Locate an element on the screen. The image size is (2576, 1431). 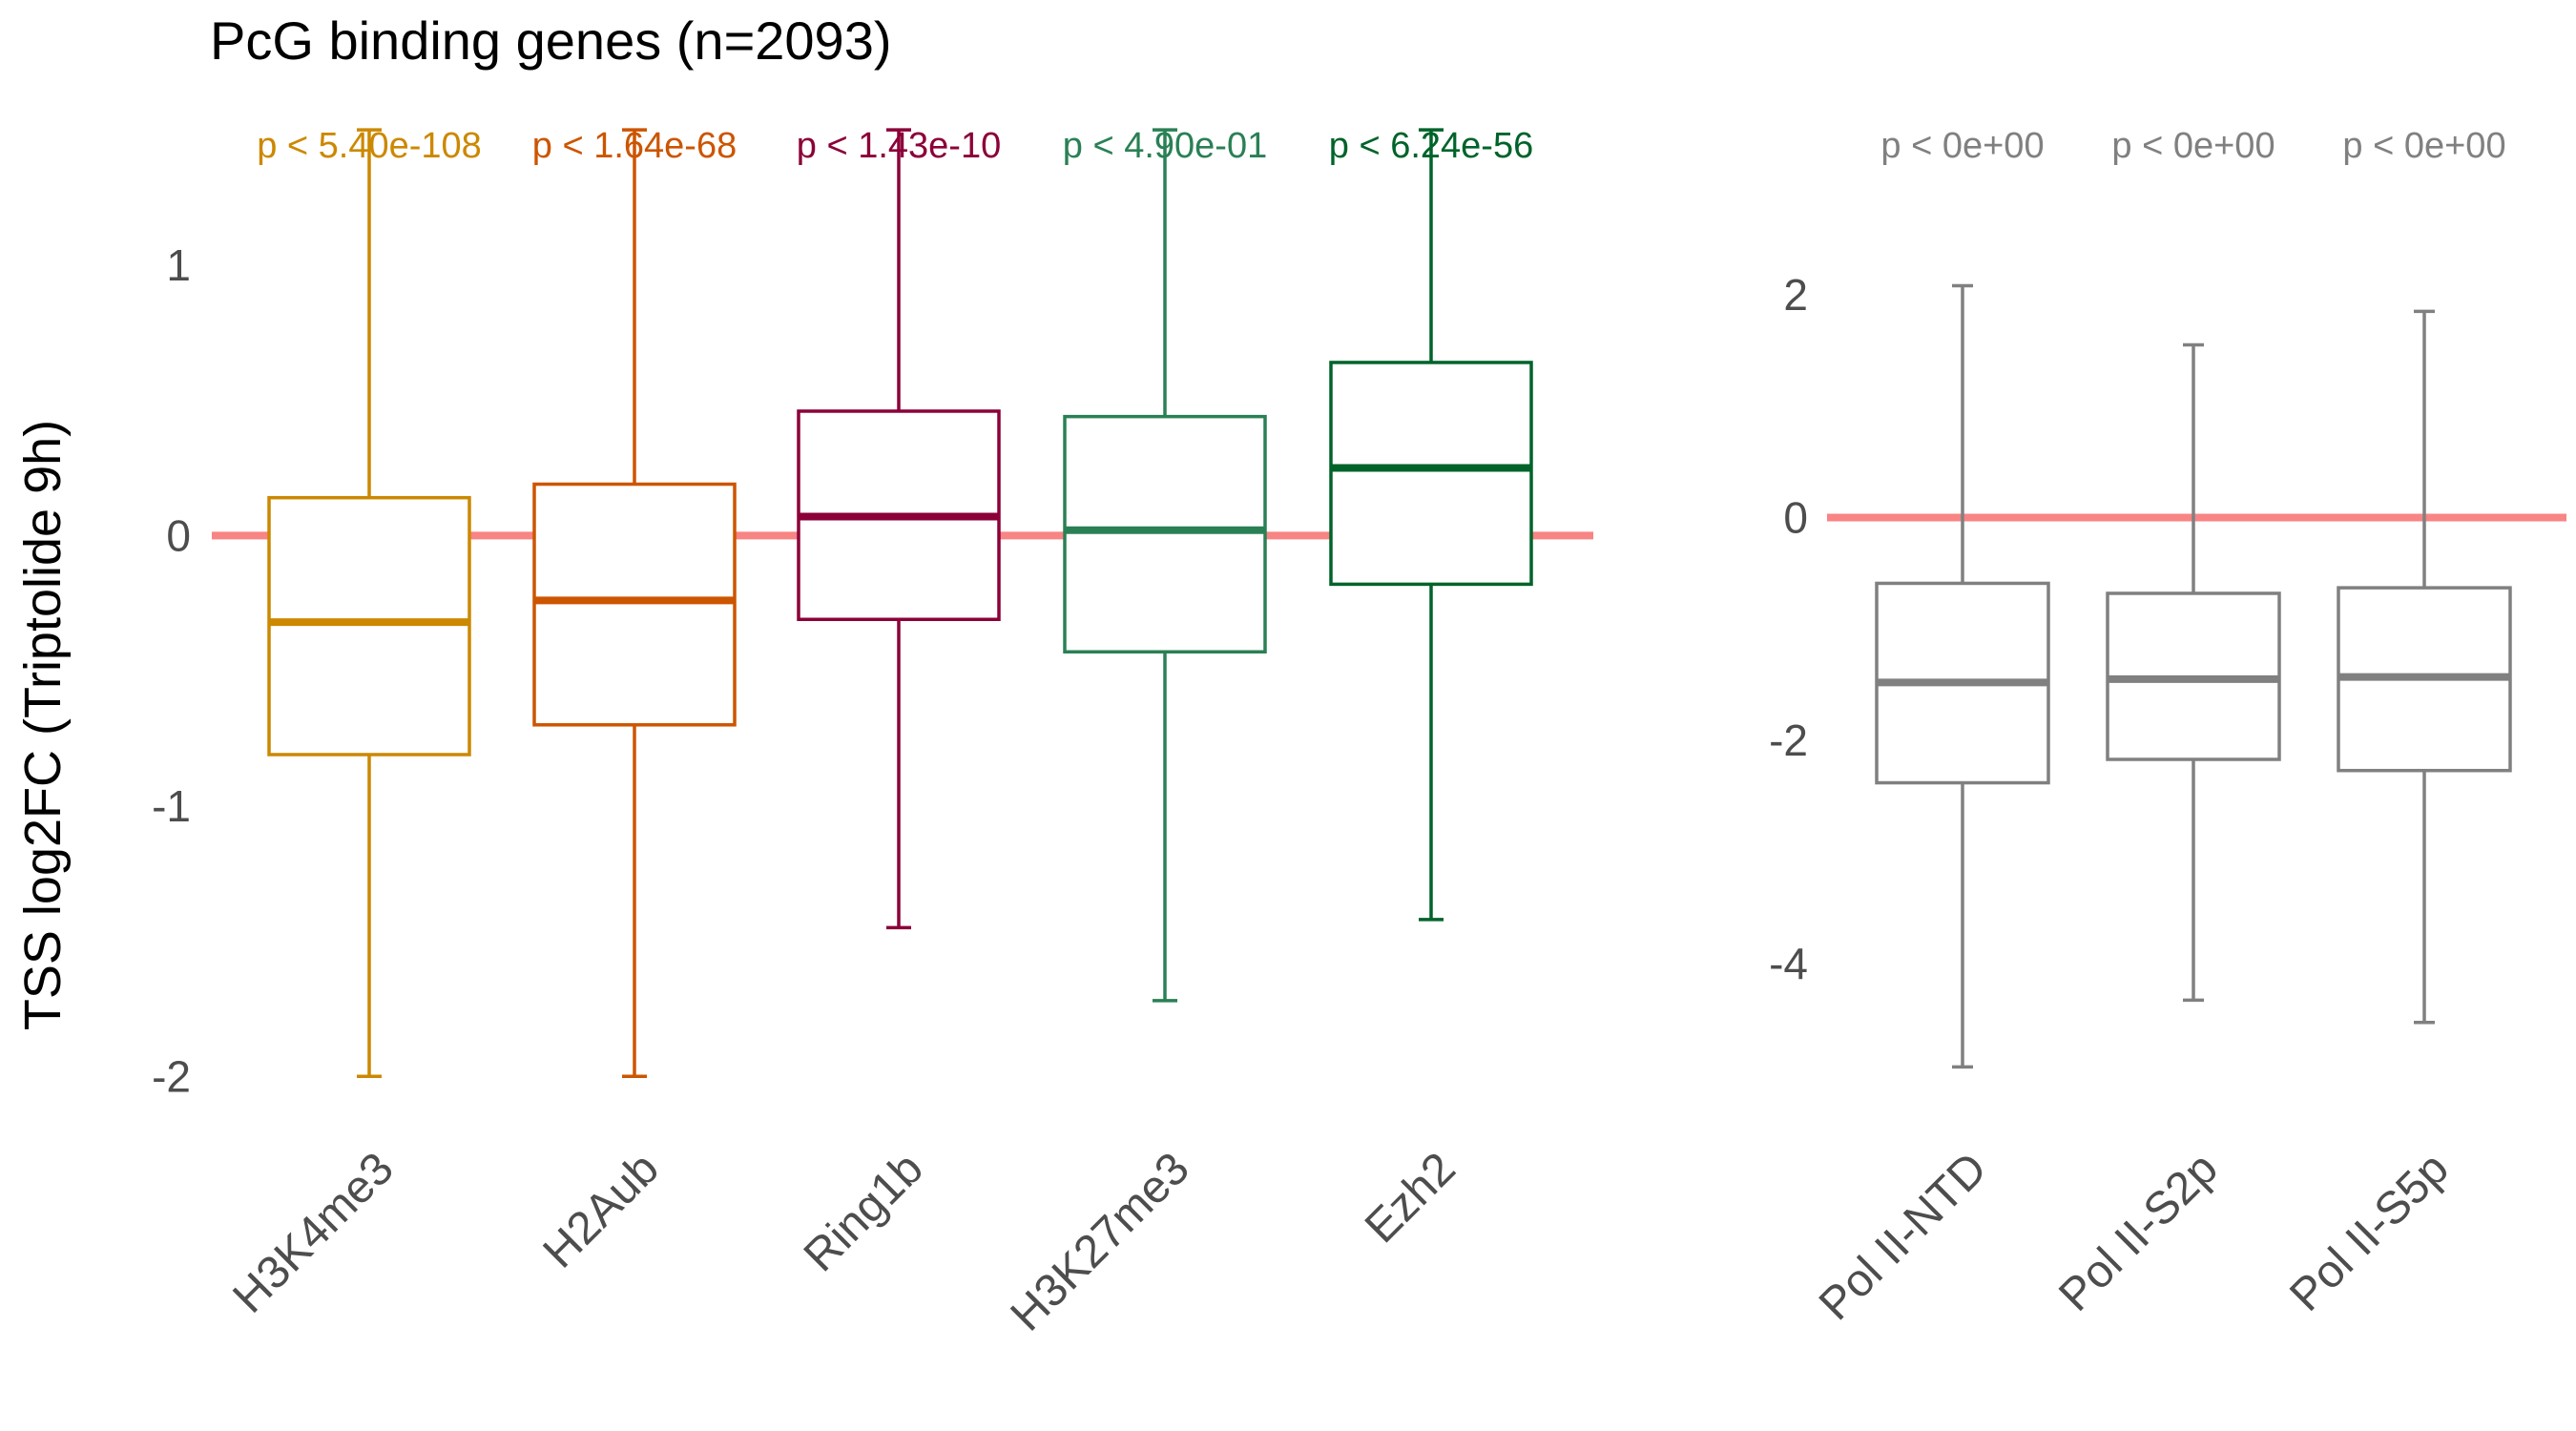
p-value-label: p < 5.40e-108 is located at coordinates (369, 146).